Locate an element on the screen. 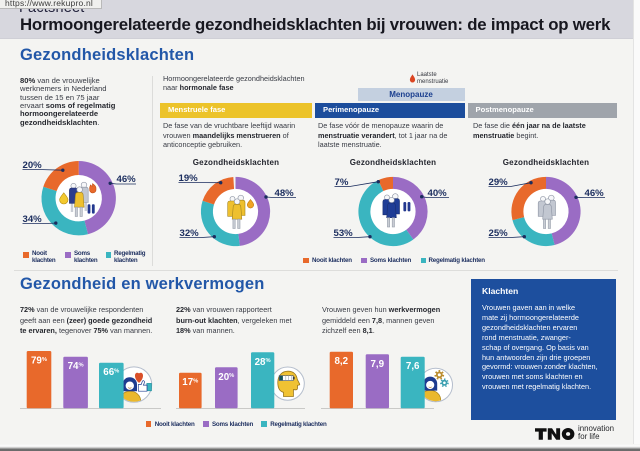  svg-text: 79% is located at coordinates (39, 361).